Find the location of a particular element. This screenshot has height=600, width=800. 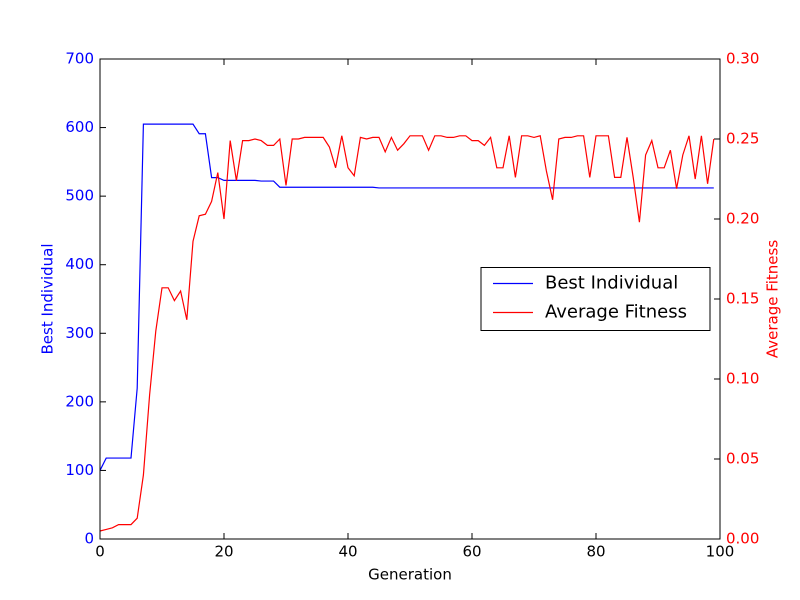

y-tick-label: 500 is located at coordinates (79, 196).